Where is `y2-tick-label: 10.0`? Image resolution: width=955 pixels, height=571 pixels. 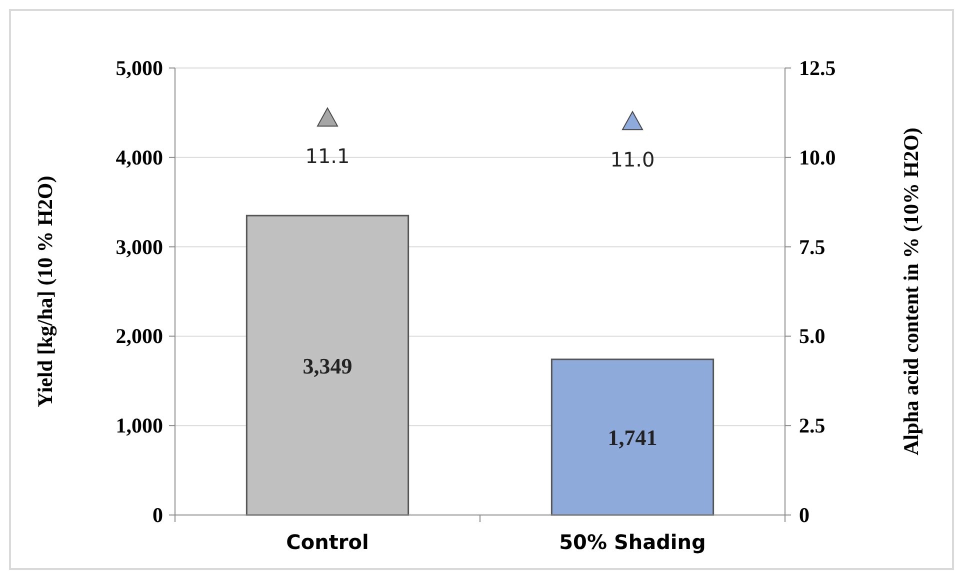 y2-tick-label: 10.0 is located at coordinates (817, 157).